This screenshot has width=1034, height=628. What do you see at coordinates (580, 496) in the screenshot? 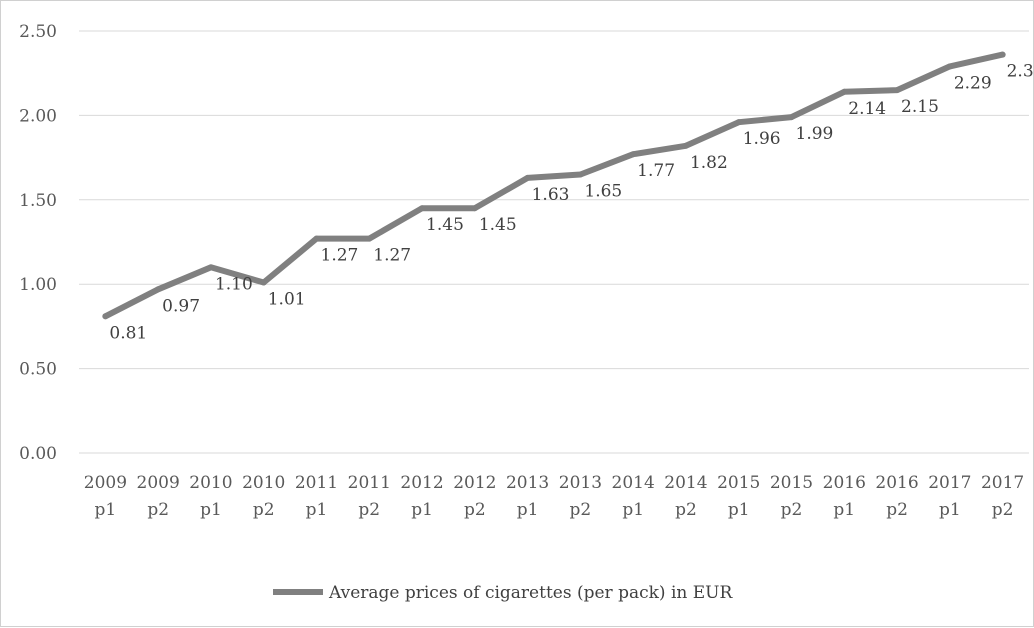
I see `x-tick-label: 2013 p2` at bounding box center [580, 496].